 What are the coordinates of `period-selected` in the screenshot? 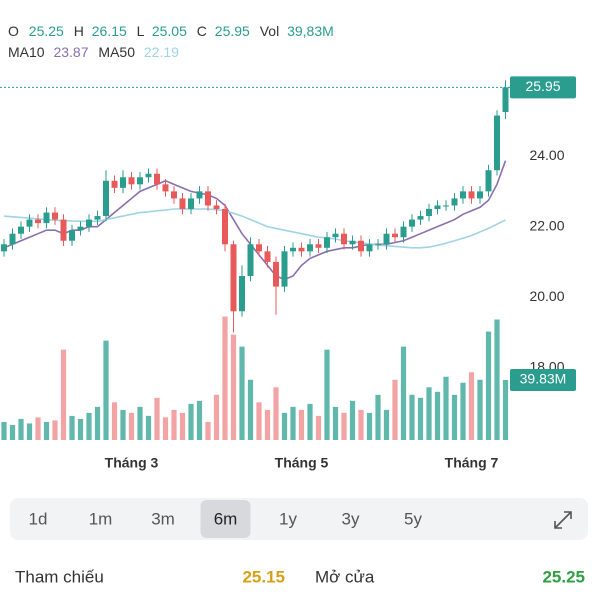 It's located at (225, 519).